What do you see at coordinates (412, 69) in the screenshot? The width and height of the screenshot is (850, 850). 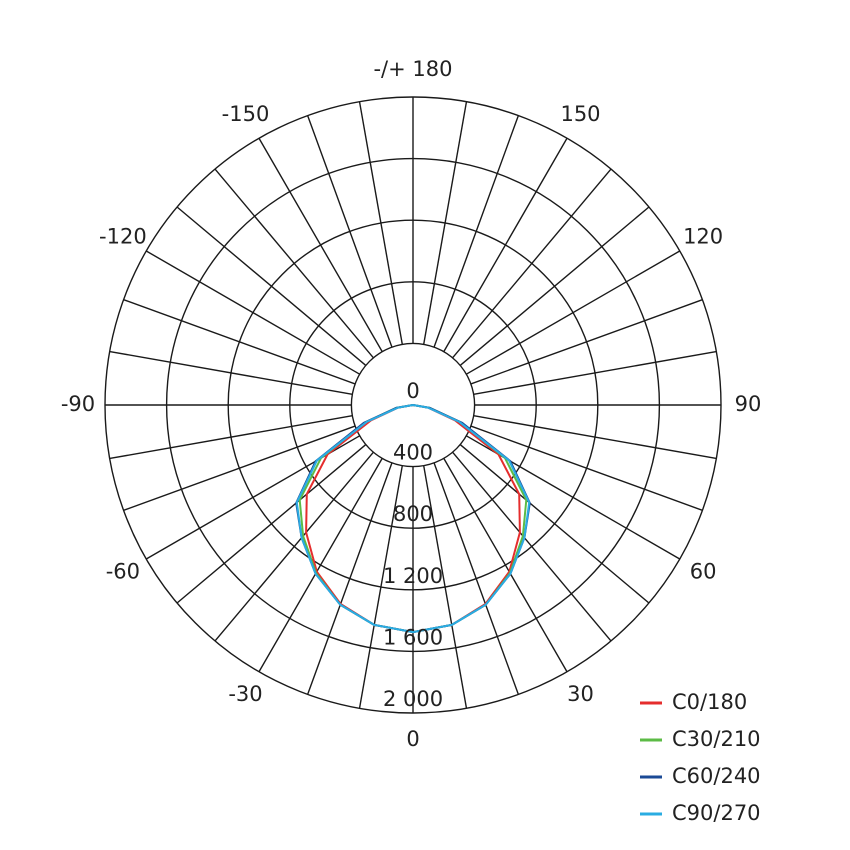 I see `angle-tick-label: -/+ 180` at bounding box center [412, 69].